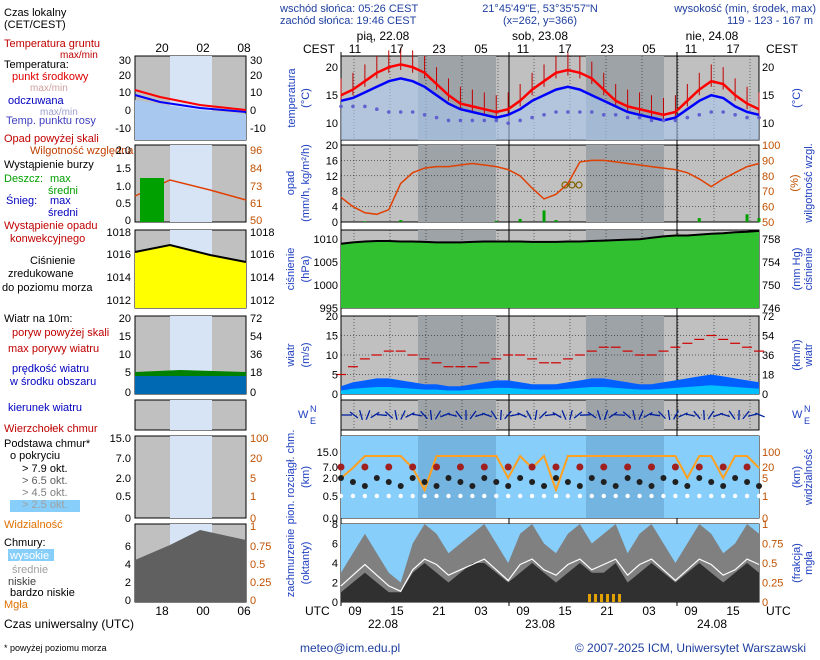 The width and height of the screenshot is (820, 660). Describe the element at coordinates (128, 221) in the screenshot. I see `legend-ytick: 0` at that location.